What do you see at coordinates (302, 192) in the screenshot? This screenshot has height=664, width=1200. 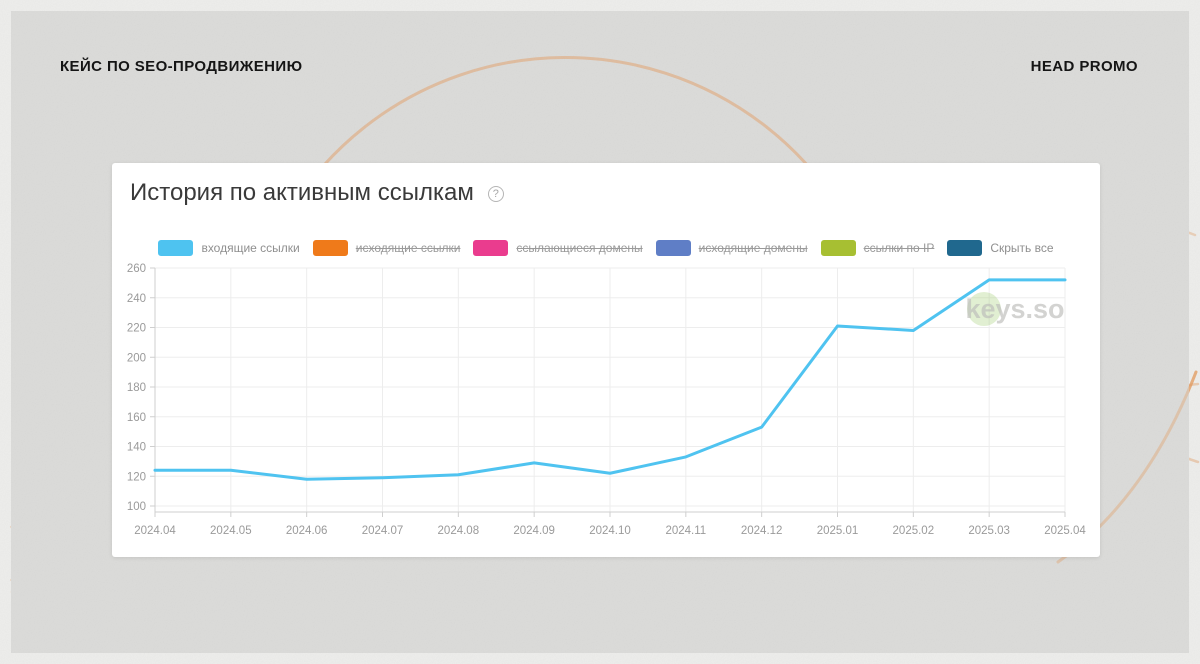 I see `chart-title: История по активным ссылкам` at bounding box center [302, 192].